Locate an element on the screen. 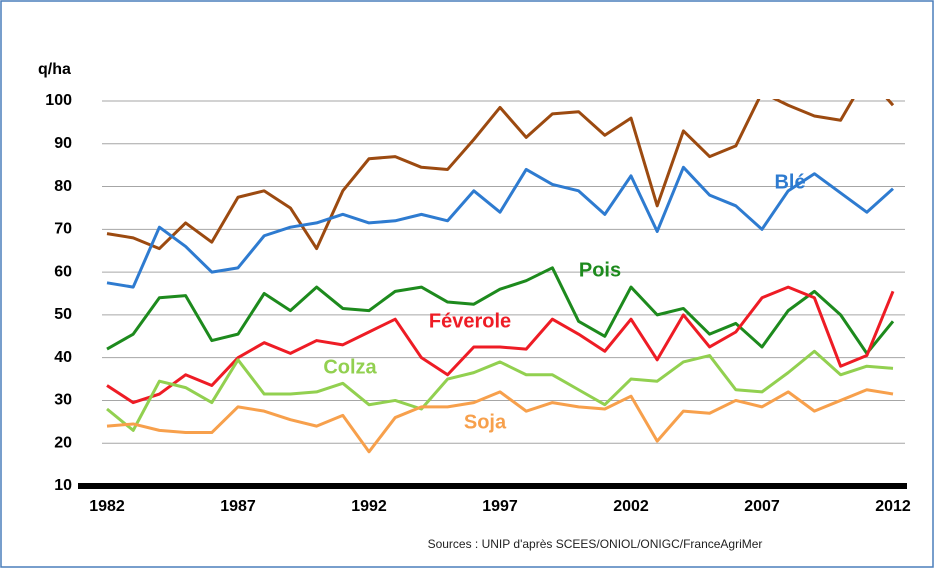  y-tick-label: 10 is located at coordinates (63, 485).